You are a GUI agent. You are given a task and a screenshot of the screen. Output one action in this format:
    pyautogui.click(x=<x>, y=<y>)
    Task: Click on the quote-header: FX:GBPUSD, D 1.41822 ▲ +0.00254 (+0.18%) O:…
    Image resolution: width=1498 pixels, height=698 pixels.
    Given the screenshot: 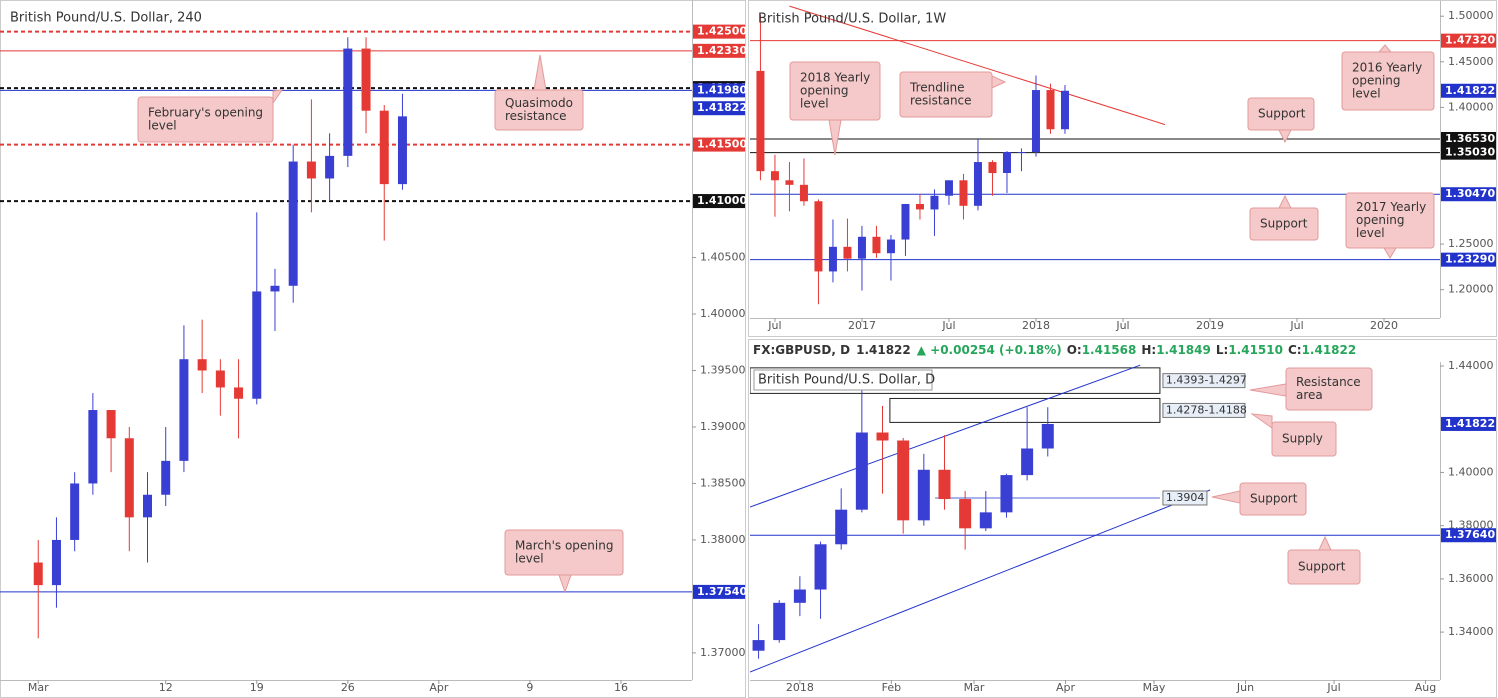 What is the action you would take?
    pyautogui.click(x=1054, y=350)
    